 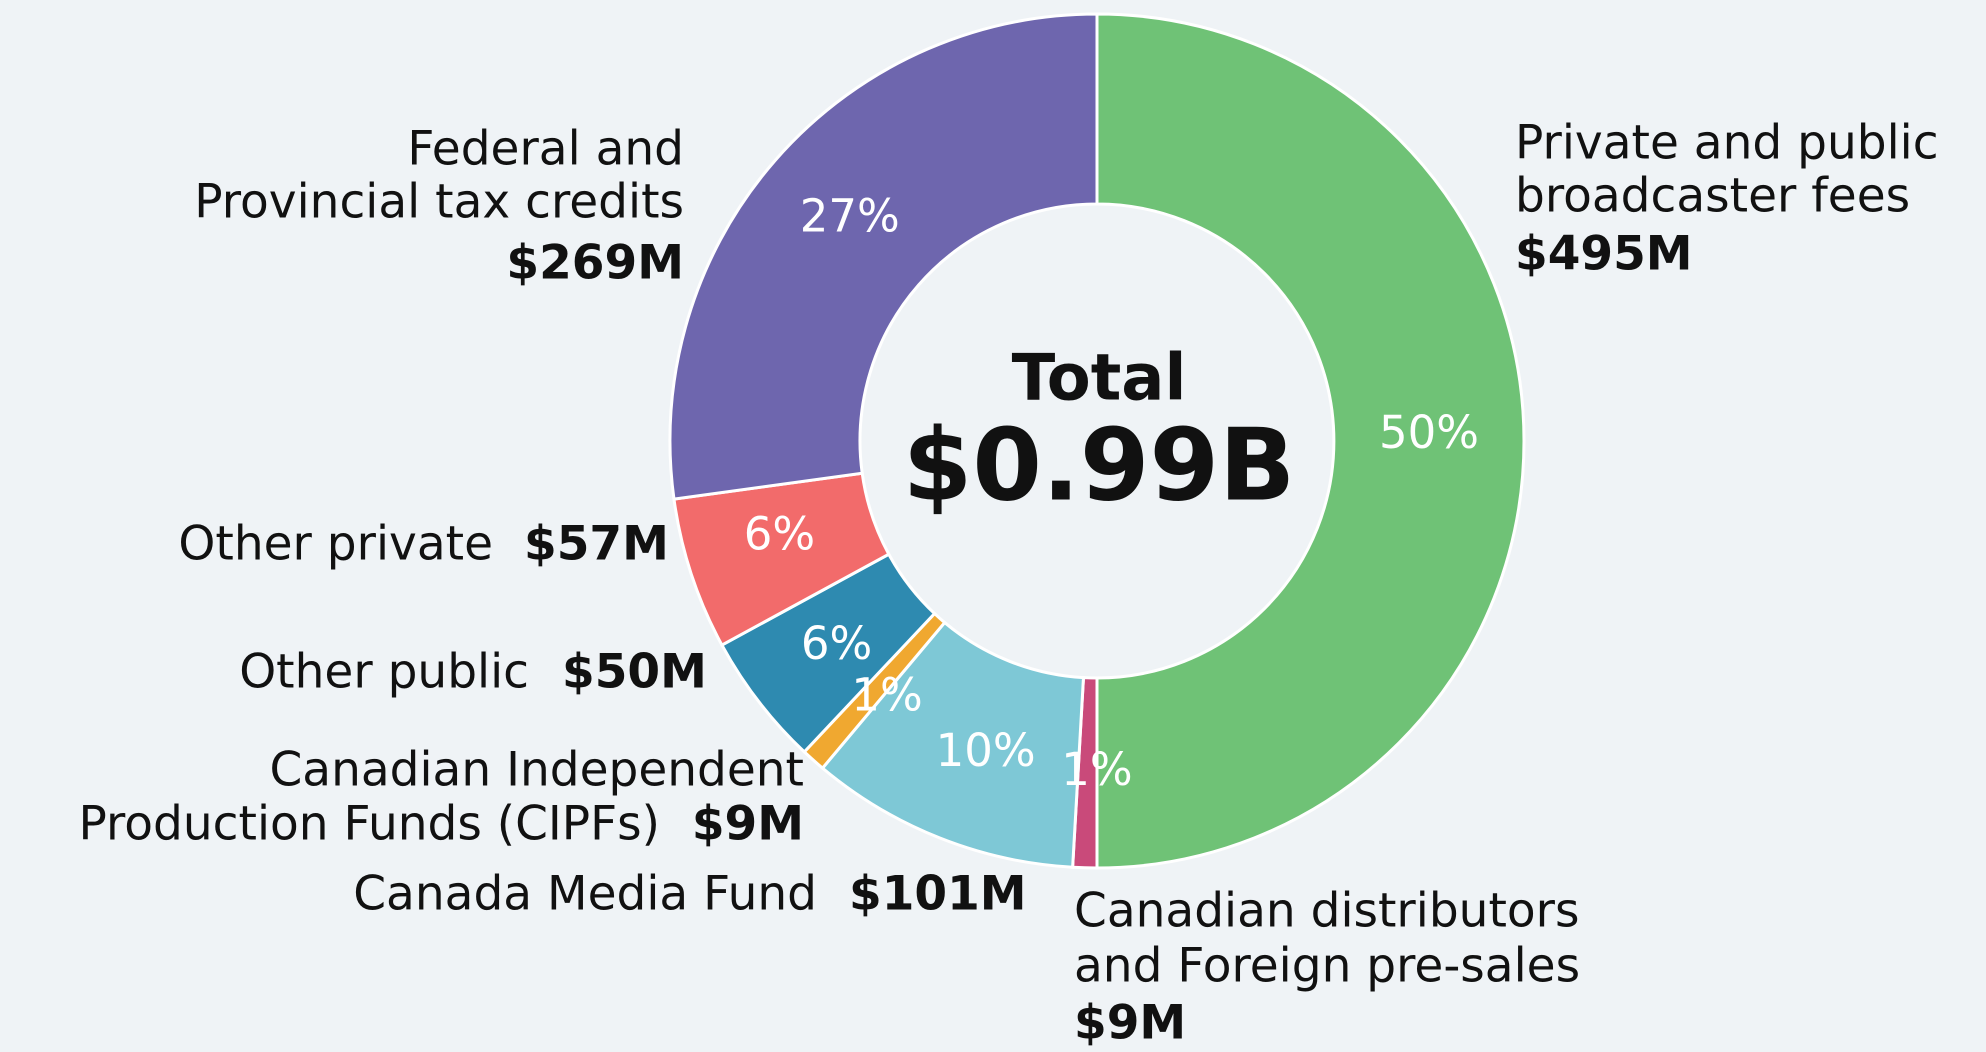 I want to click on value-label: $50M, so click(x=634, y=672).